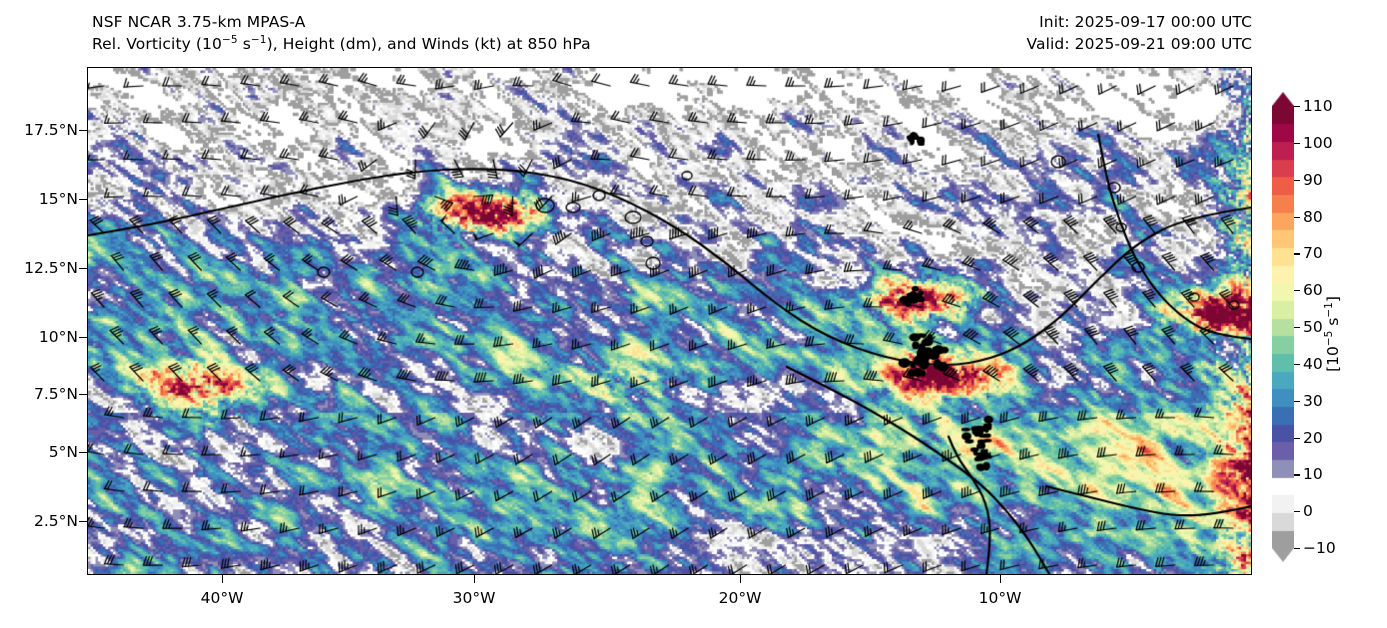 The width and height of the screenshot is (1387, 628). What do you see at coordinates (230, 39) in the screenshot?
I see `field-desc-exp1: −5` at bounding box center [230, 39].